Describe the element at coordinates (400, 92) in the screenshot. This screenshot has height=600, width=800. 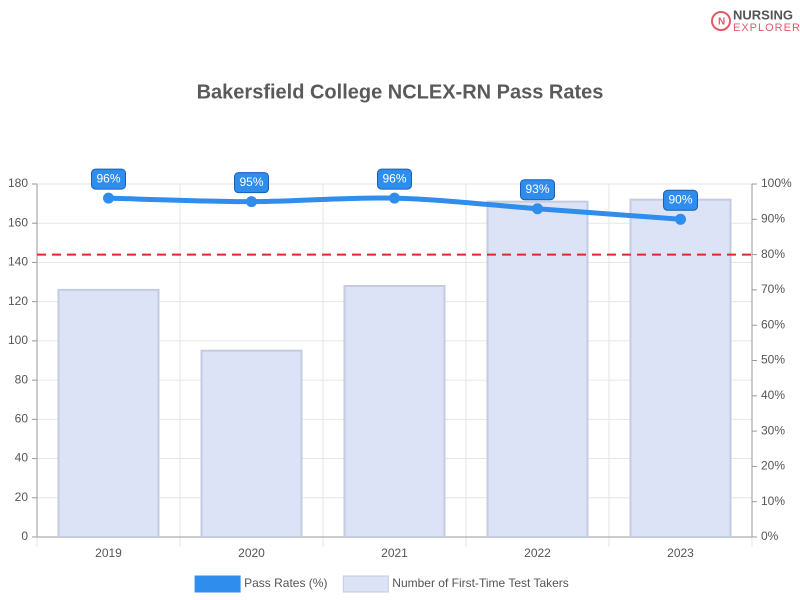
I see `chart-title: Bakersfield College NCLEX-RN Pass Rates` at that location.